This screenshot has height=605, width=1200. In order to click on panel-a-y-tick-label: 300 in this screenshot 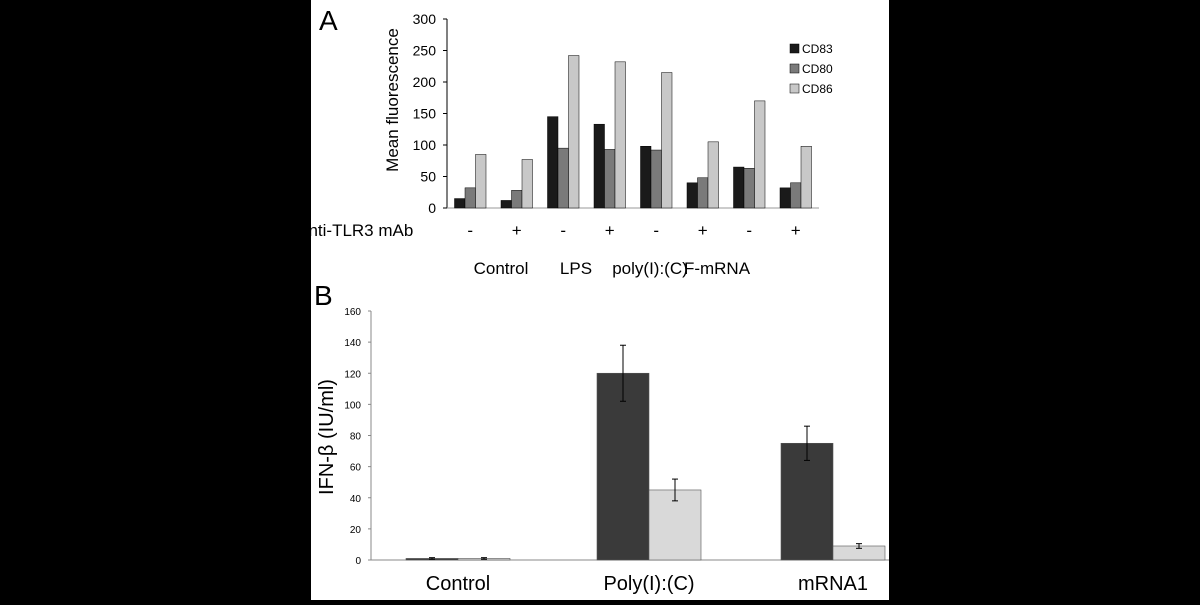, I will do `click(425, 19)`.